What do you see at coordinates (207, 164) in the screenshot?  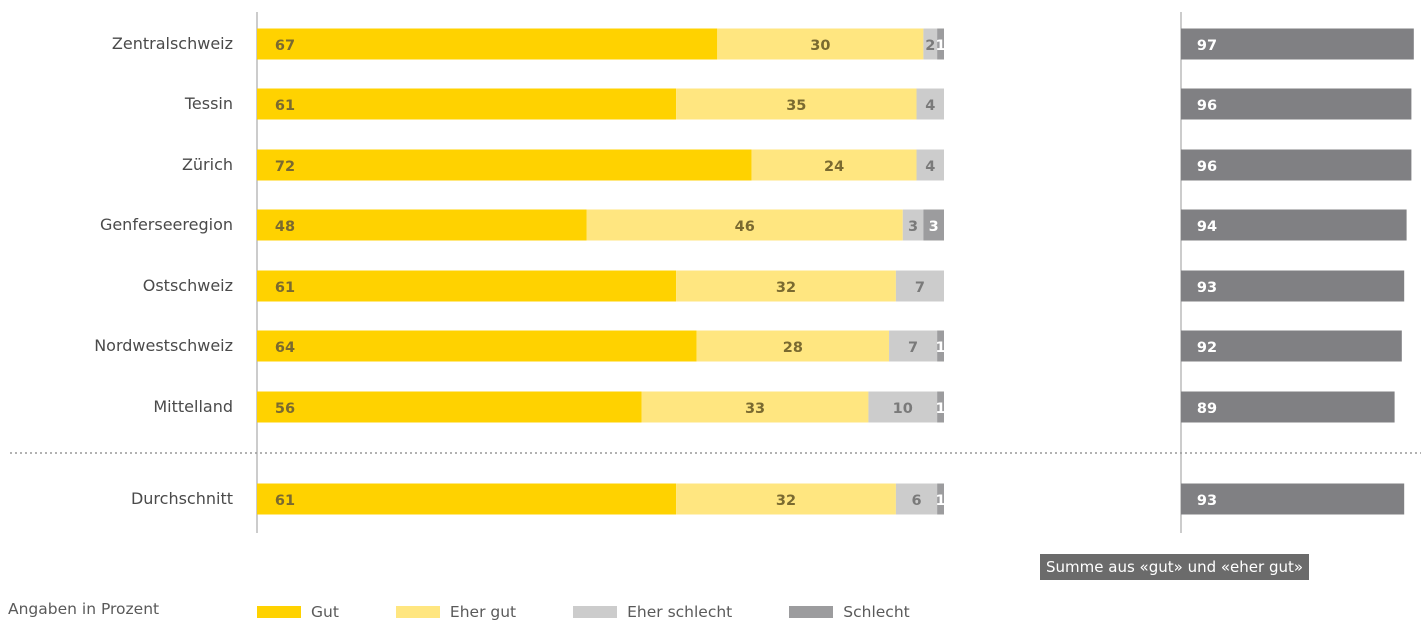 I see `category-label: Zürich` at bounding box center [207, 164].